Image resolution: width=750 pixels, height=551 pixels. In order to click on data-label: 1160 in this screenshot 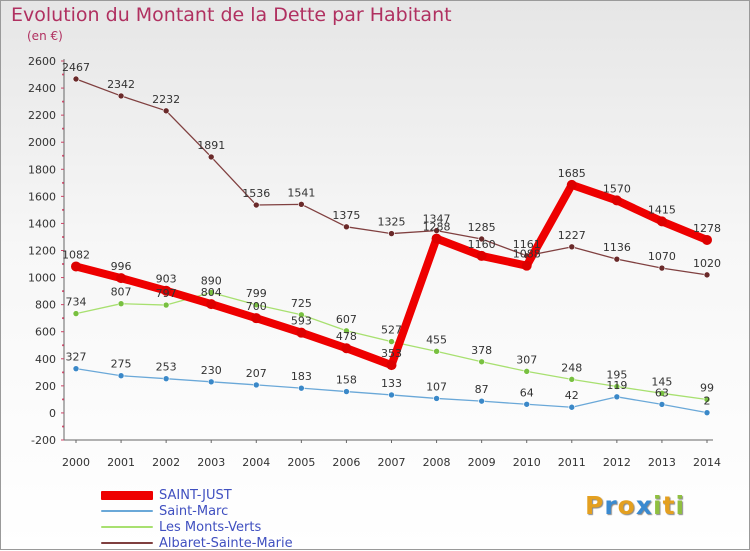, I will do `click(482, 244)`.